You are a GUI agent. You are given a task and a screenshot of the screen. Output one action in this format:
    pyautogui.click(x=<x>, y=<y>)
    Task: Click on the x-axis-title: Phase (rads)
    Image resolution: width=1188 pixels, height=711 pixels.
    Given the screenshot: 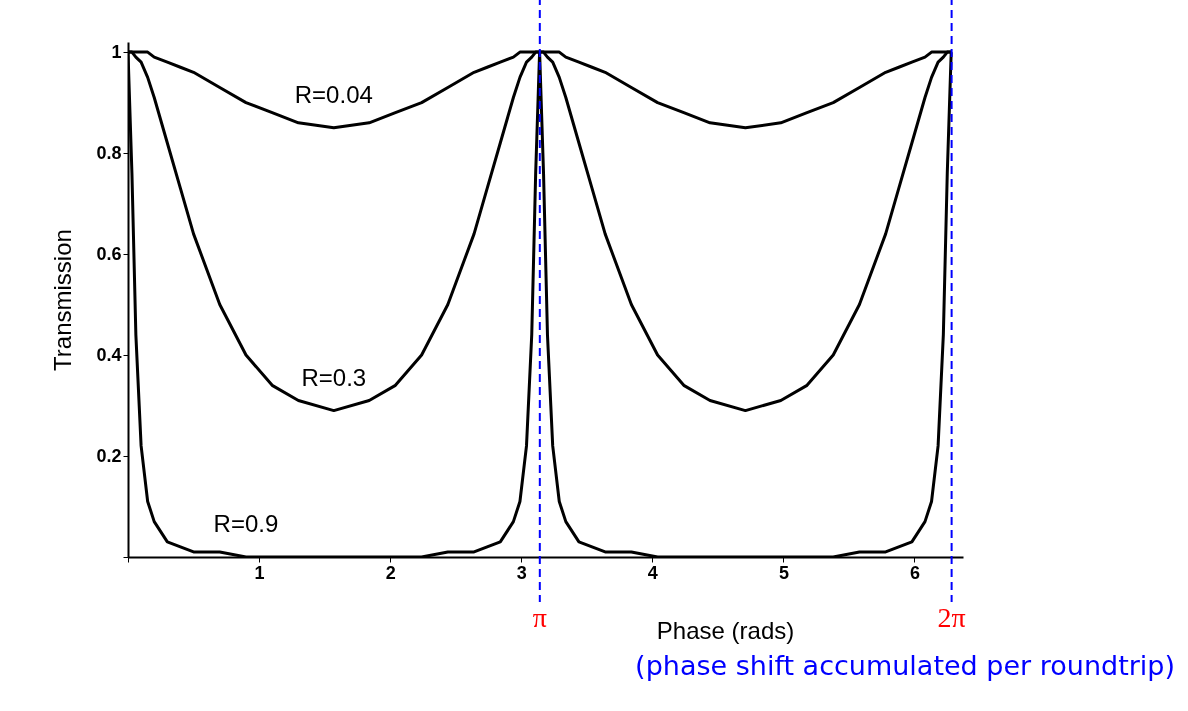 What is the action you would take?
    pyautogui.click(x=725, y=630)
    